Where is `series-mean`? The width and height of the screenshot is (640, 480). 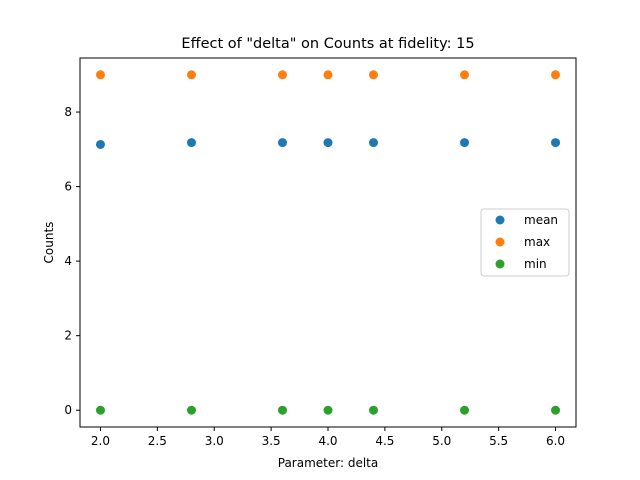 series-mean is located at coordinates (328, 143).